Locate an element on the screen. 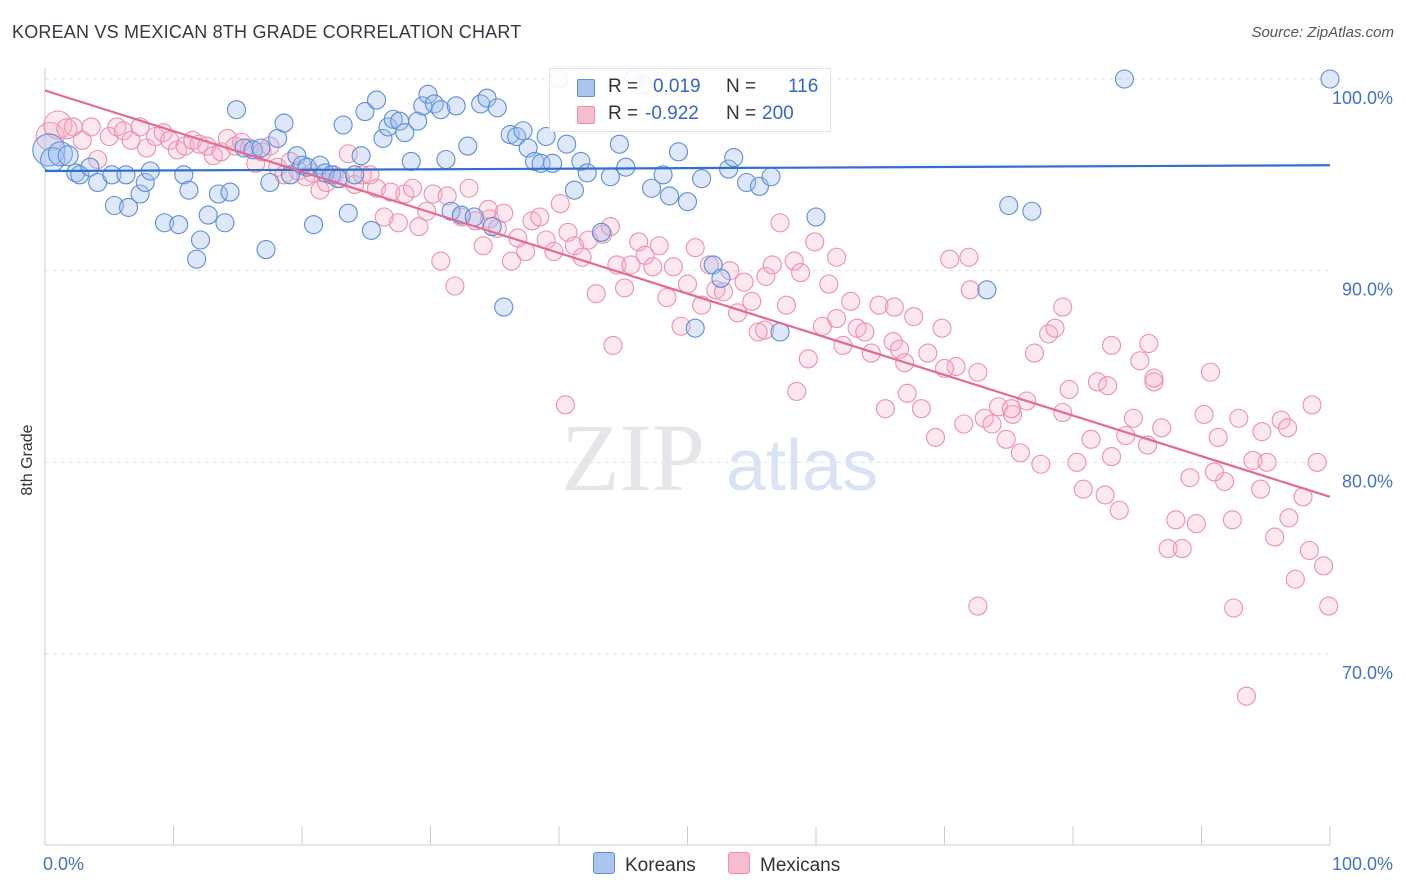 This screenshot has height=892, width=1406. legend-swatch-koreans is located at coordinates (604, 863).